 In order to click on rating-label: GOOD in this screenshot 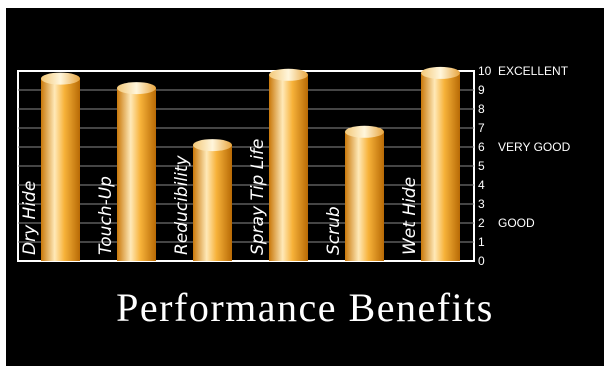, I will do `click(516, 223)`.